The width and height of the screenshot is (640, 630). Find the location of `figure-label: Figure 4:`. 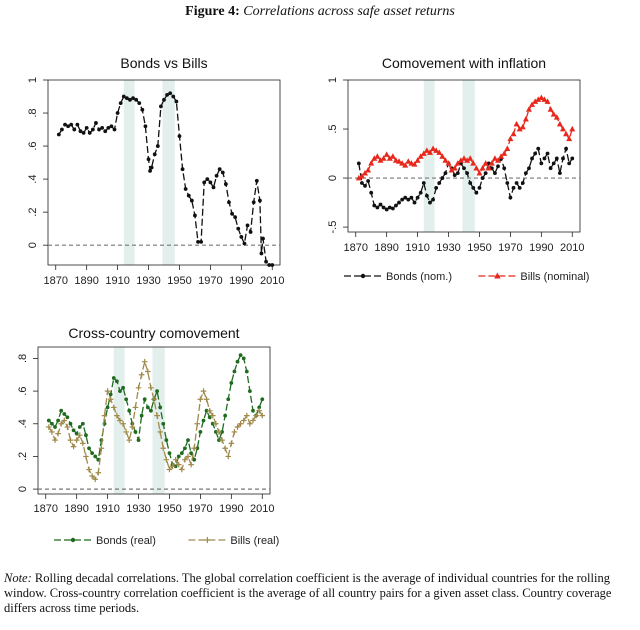

figure-label: Figure 4: is located at coordinates (212, 11).